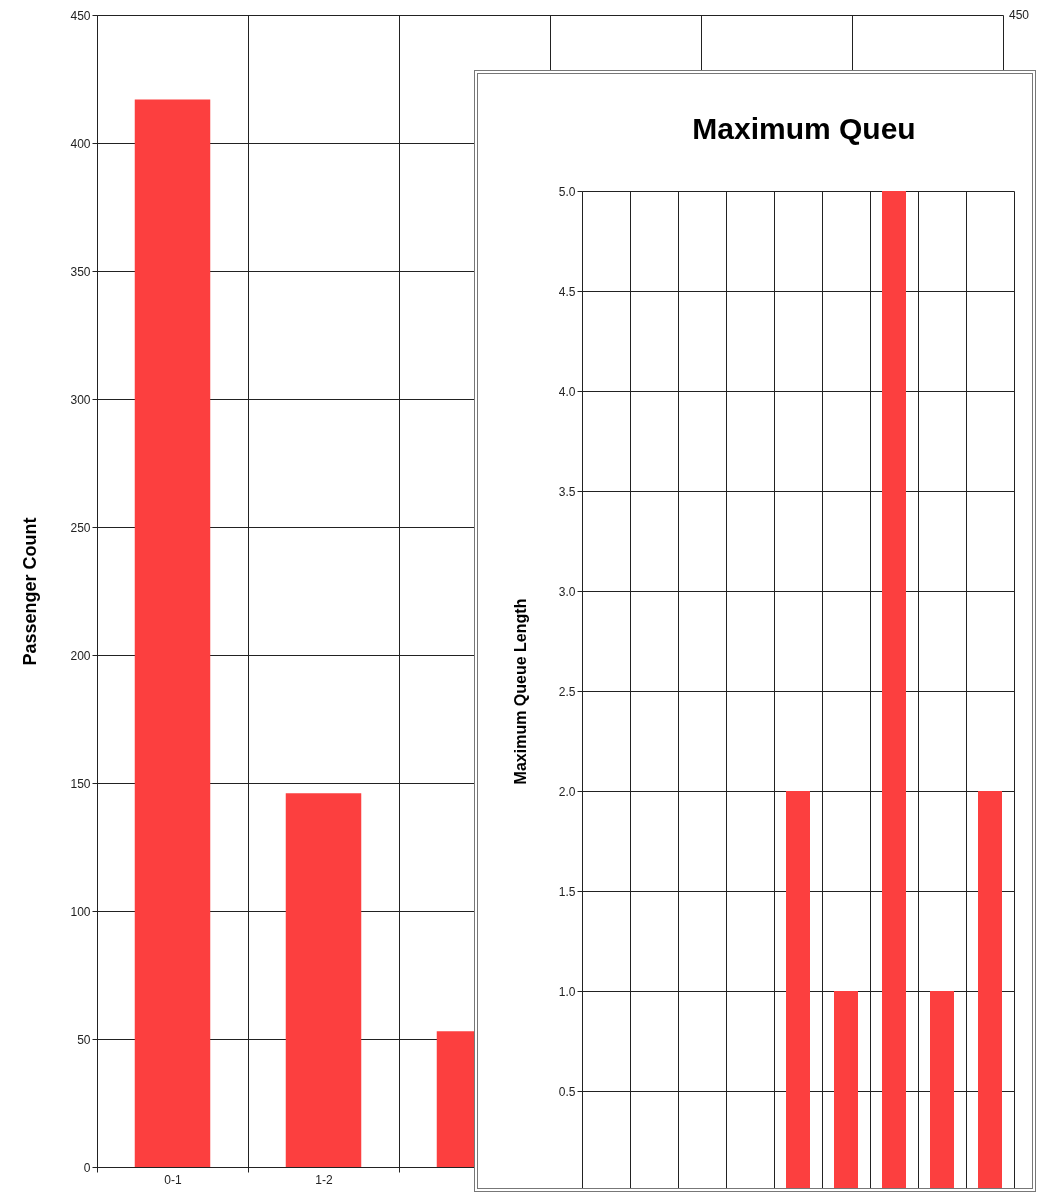 Image resolution: width=1042 pixels, height=1198 pixels. What do you see at coordinates (567, 491) in the screenshot?
I see `y-tick-label: 3.5` at bounding box center [567, 491].